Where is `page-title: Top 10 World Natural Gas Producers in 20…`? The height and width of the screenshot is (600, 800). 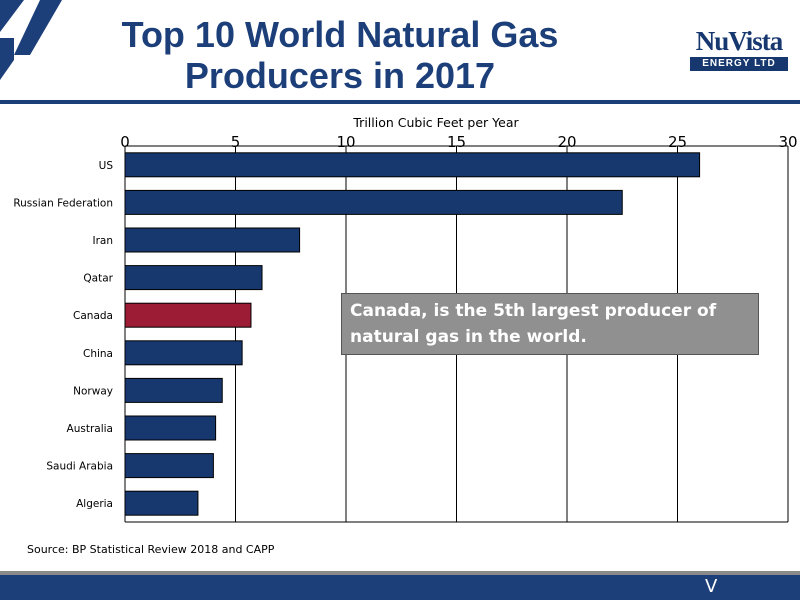
page-title: Top 10 World Natural Gas Producers in 20… is located at coordinates (340, 55).